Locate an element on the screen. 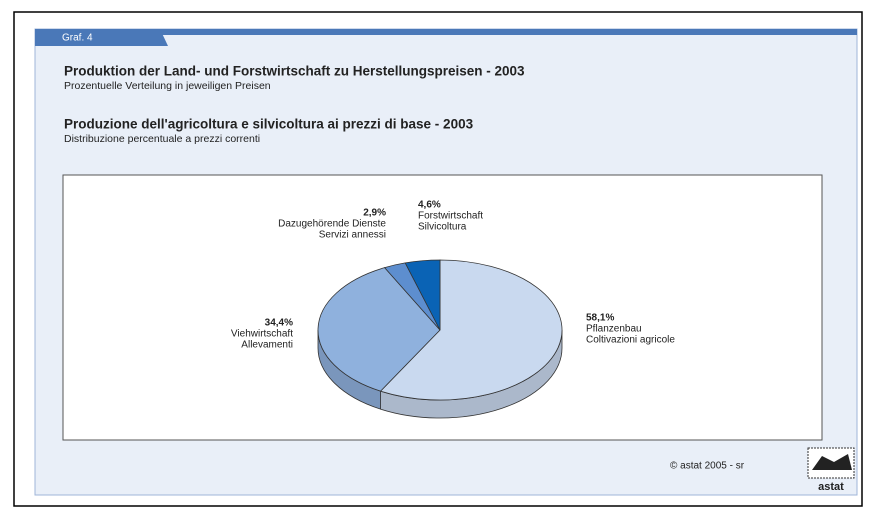 The height and width of the screenshot is (515, 874). category-label-it: Servizi annessi is located at coordinates (352, 235).